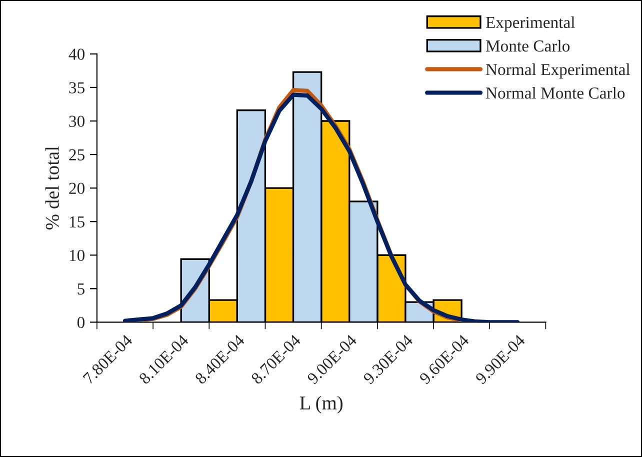  I want to click on legend-label: Normal Experimental, so click(558, 71).